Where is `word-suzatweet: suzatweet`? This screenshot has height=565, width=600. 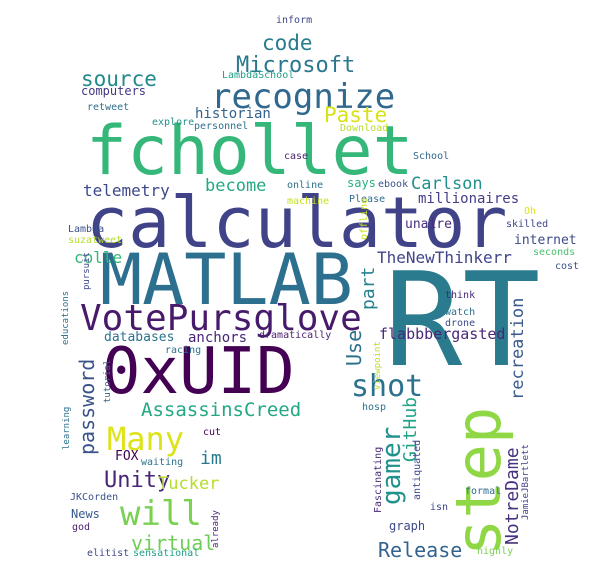
word-suzatweet: suzatweet is located at coordinates (95, 240).